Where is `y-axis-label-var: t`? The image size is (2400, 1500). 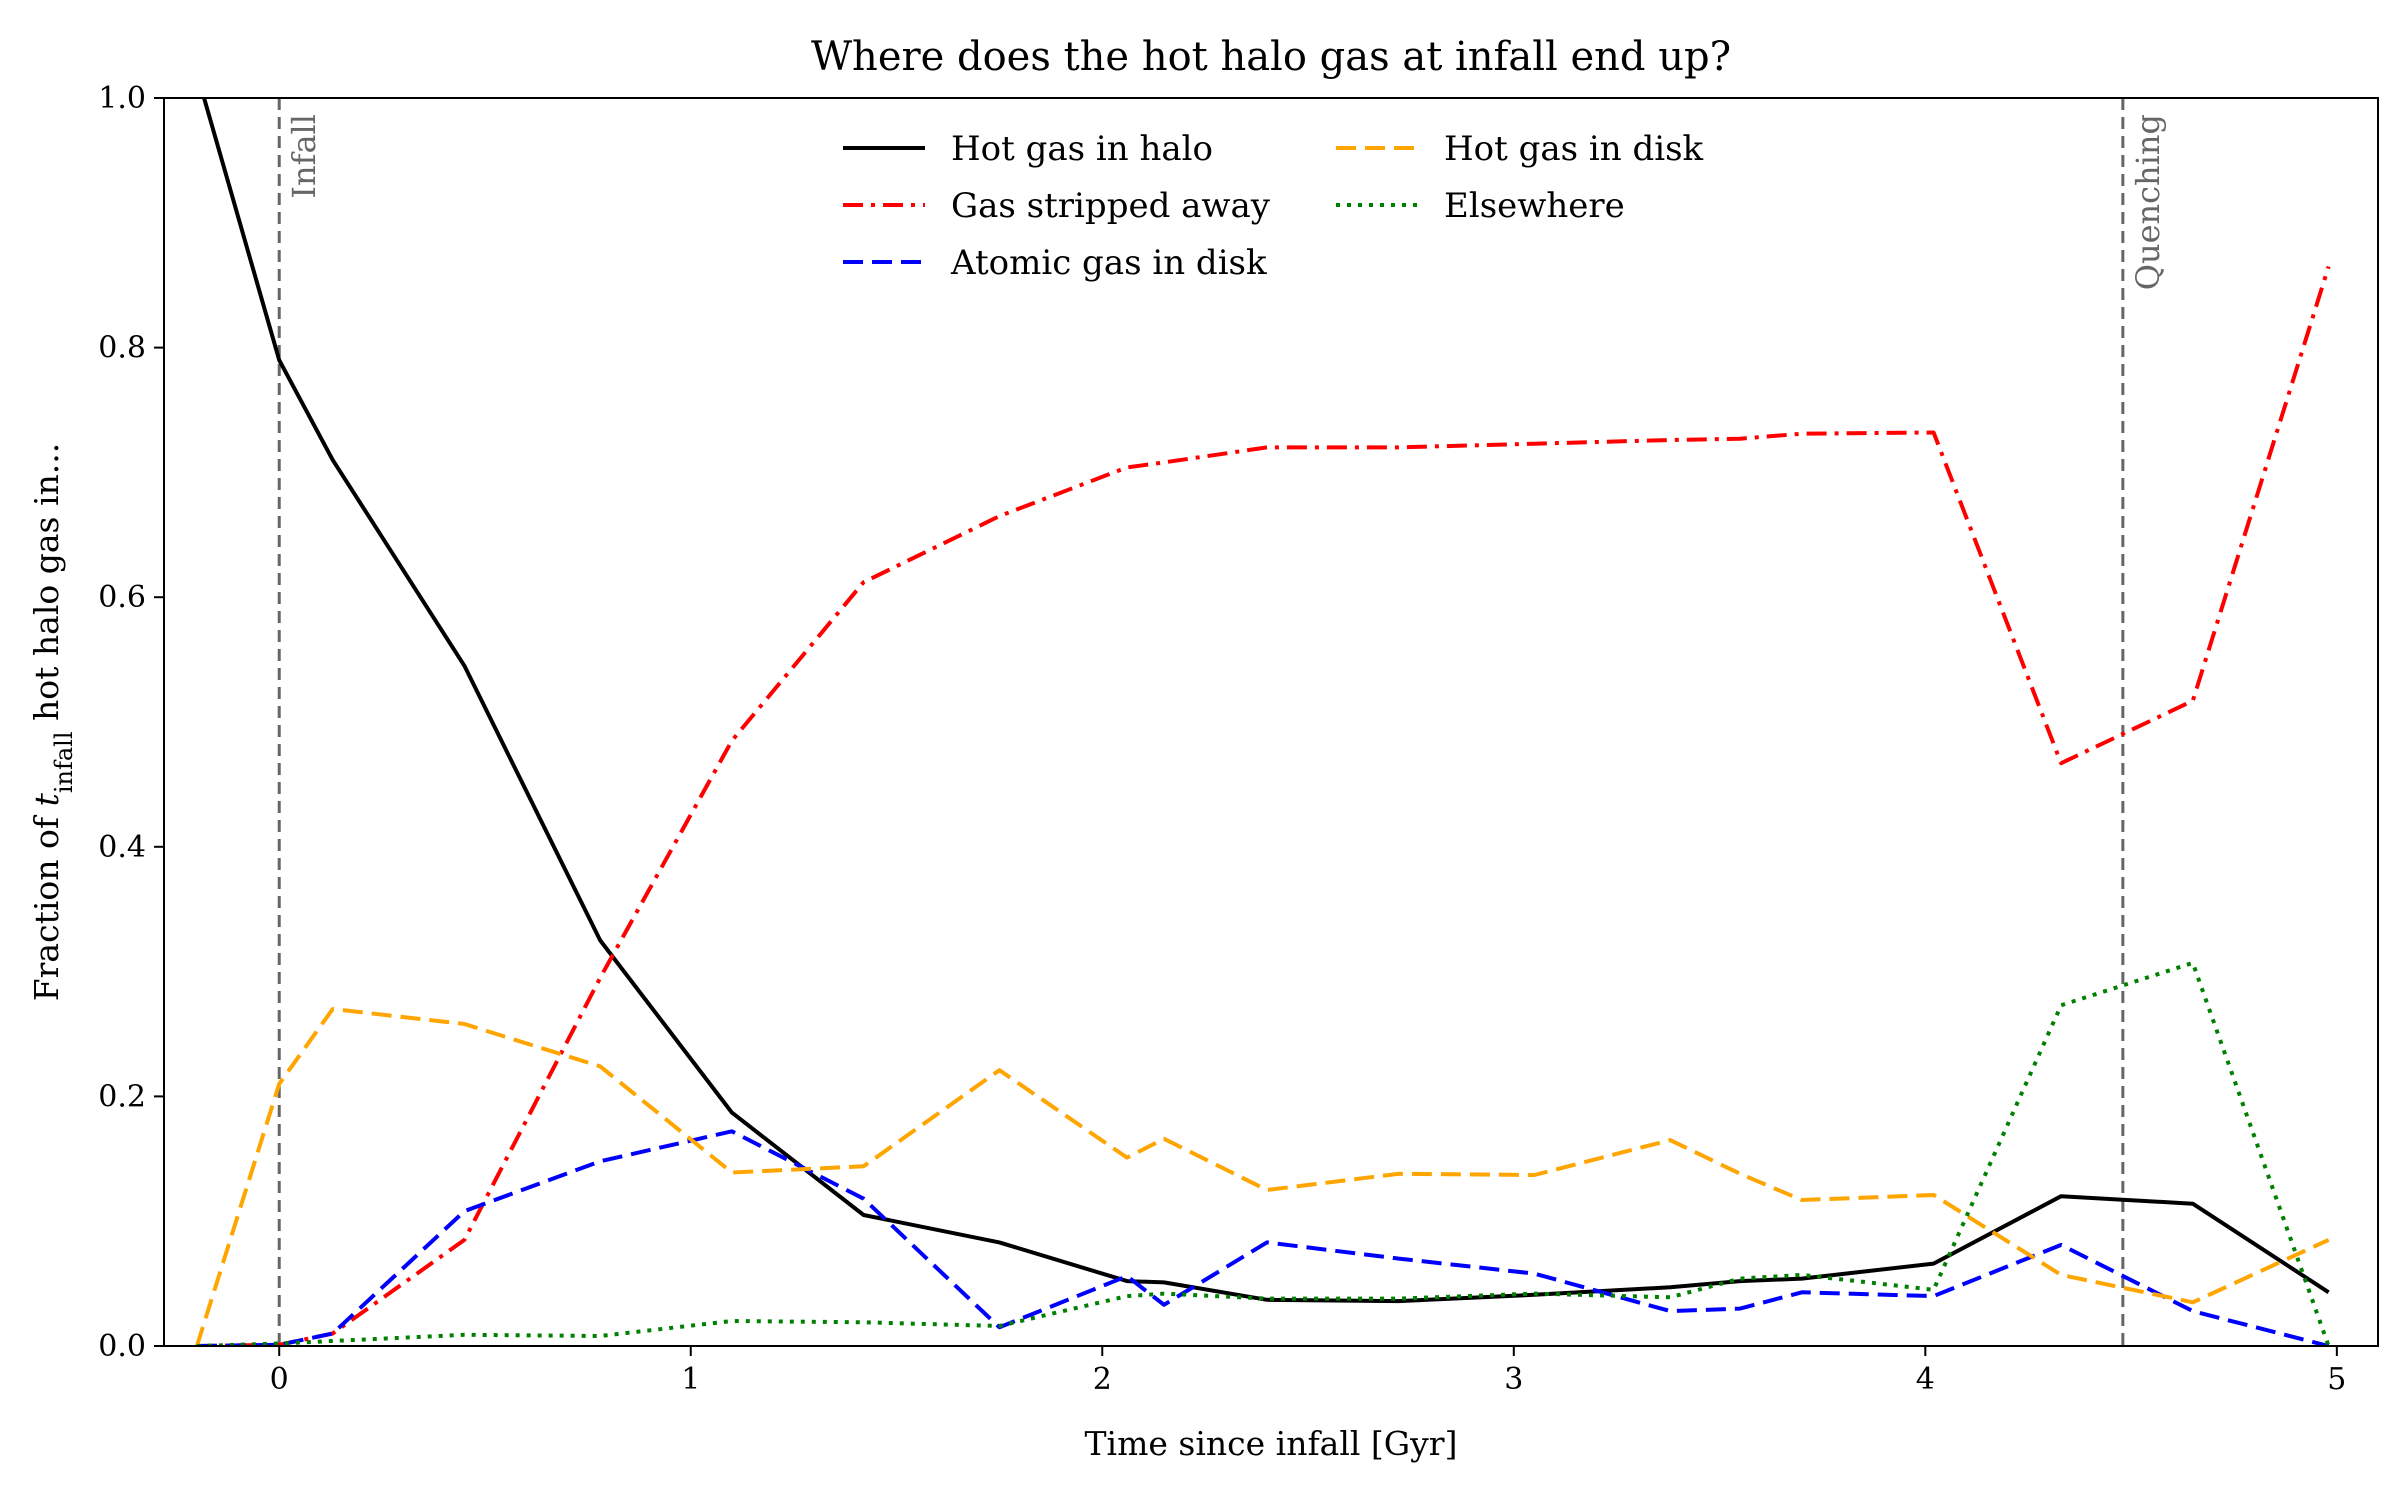 y-axis-label-var: t is located at coordinates (46, 799).